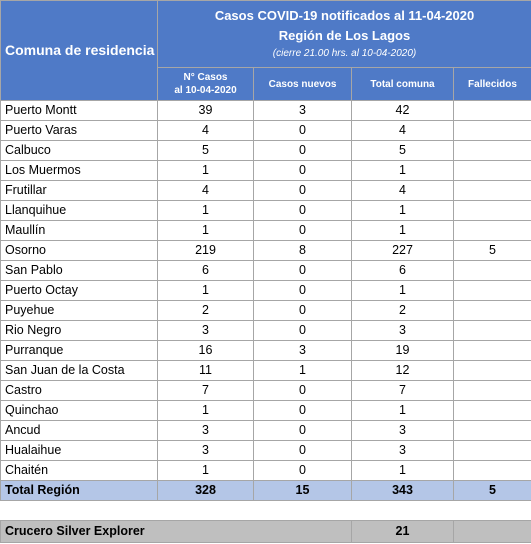 The image size is (531, 544). Describe the element at coordinates (402, 531) in the screenshot. I see `cruise-total: 21` at that location.